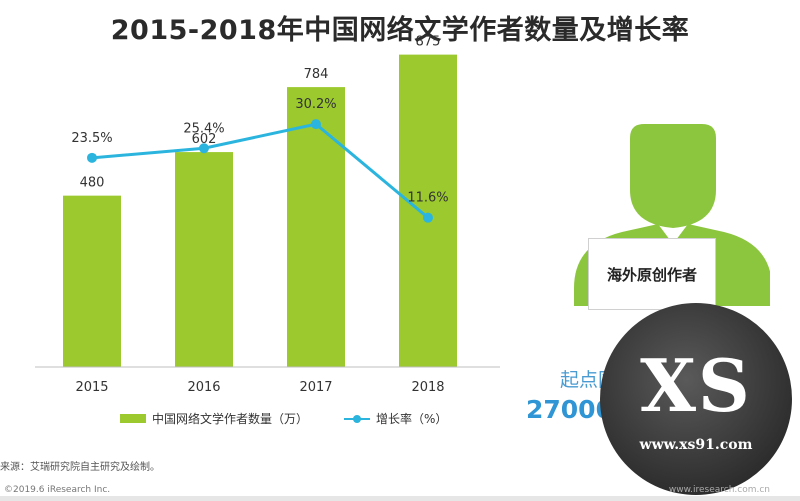 The height and width of the screenshot is (501, 800). Describe the element at coordinates (652, 274) in the screenshot. I see `sign-board: 海外原创作者` at that location.